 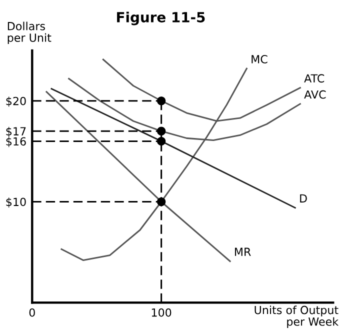 What do you see at coordinates (315, 94) in the screenshot?
I see `series-label: AVC` at bounding box center [315, 94].